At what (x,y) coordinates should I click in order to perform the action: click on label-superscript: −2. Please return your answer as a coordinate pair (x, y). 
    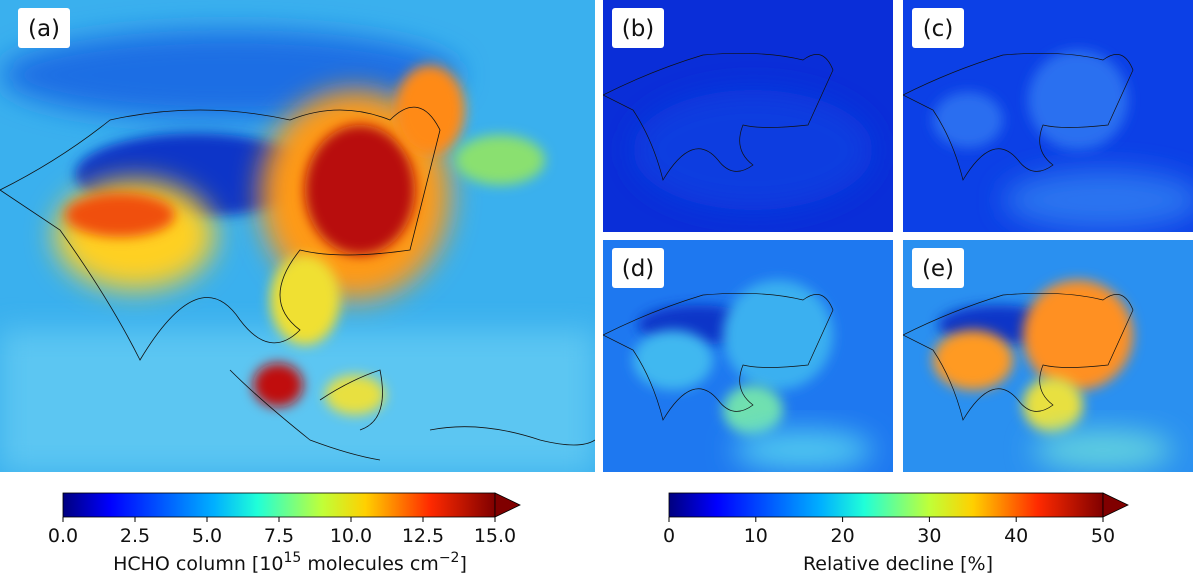
    Looking at the image, I should click on (449, 558).